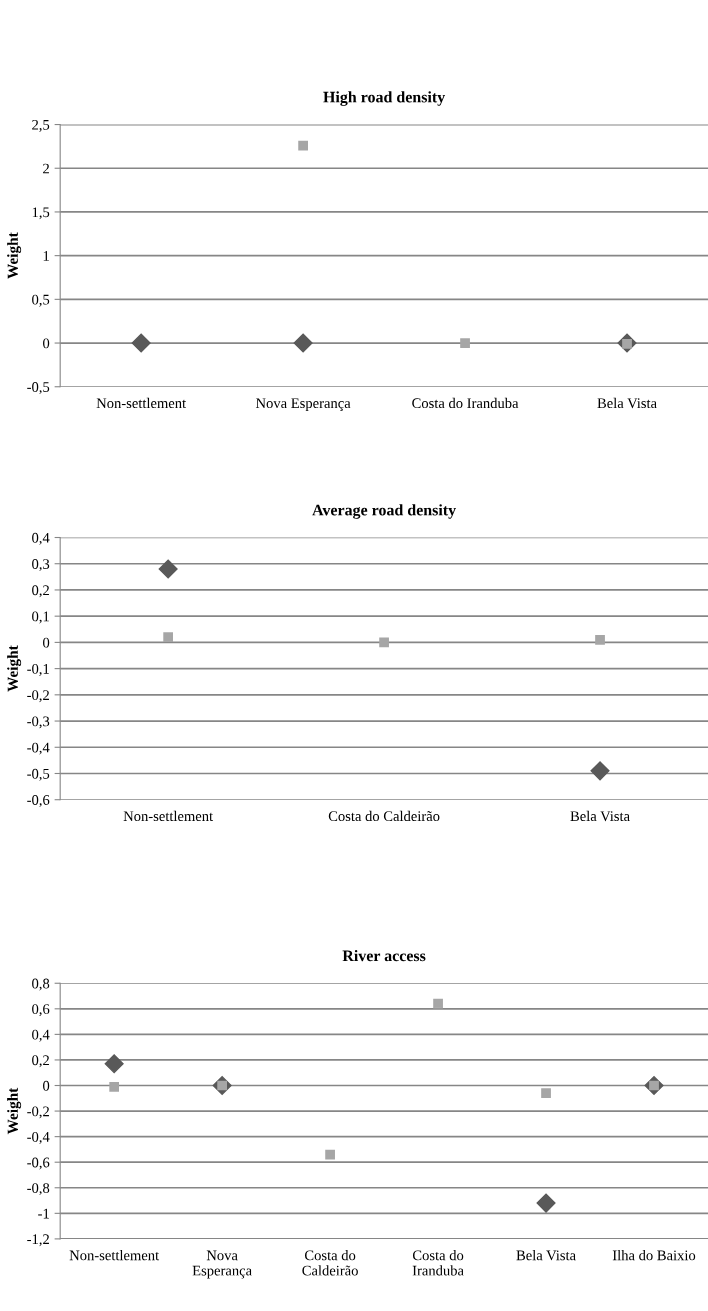  Describe the element at coordinates (41, 125) in the screenshot. I see `y-tick-label: 2,5` at that location.